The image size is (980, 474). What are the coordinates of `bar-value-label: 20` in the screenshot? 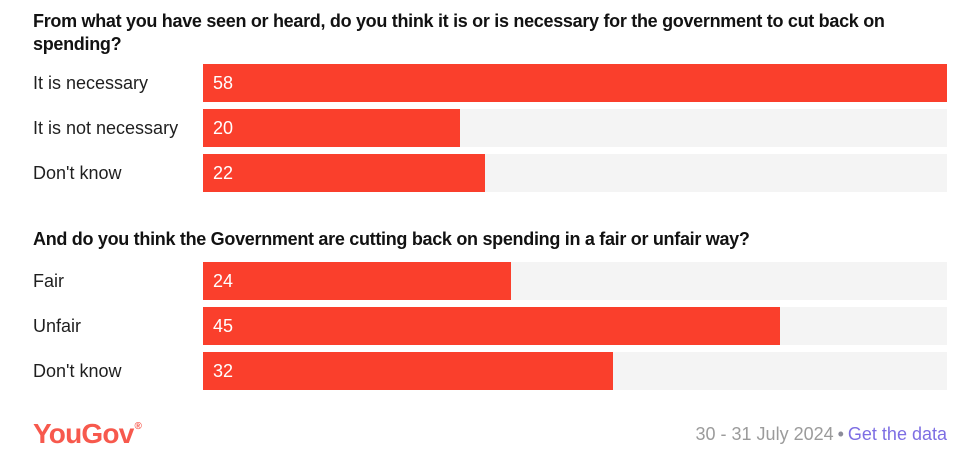 It's located at (223, 128).